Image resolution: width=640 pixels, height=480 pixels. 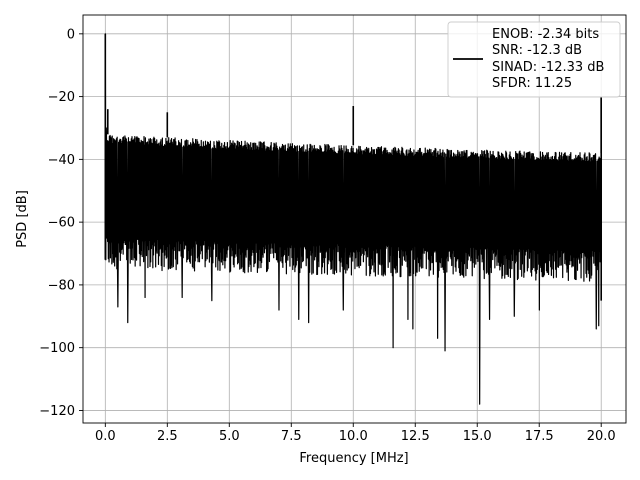 What do you see at coordinates (167, 436) in the screenshot?
I see `x-tick-label: 2.5` at bounding box center [167, 436].